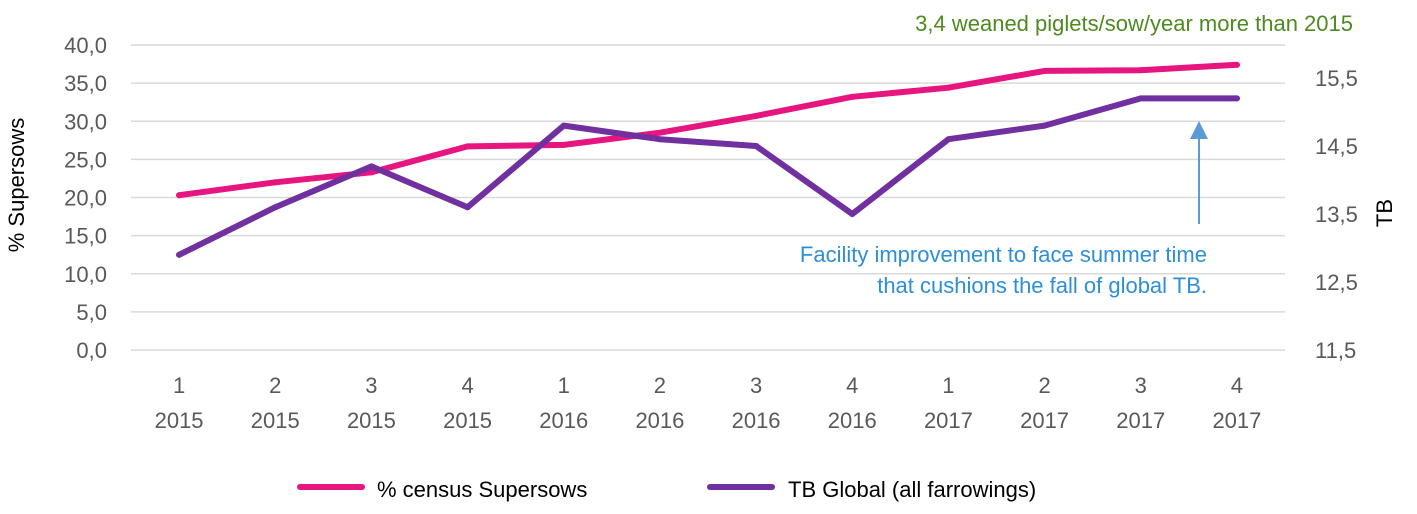 This screenshot has height=514, width=1417. Describe the element at coordinates (1042, 285) in the screenshot. I see `arrow-annotation-line-2: that cushions the fall of global TB.` at that location.